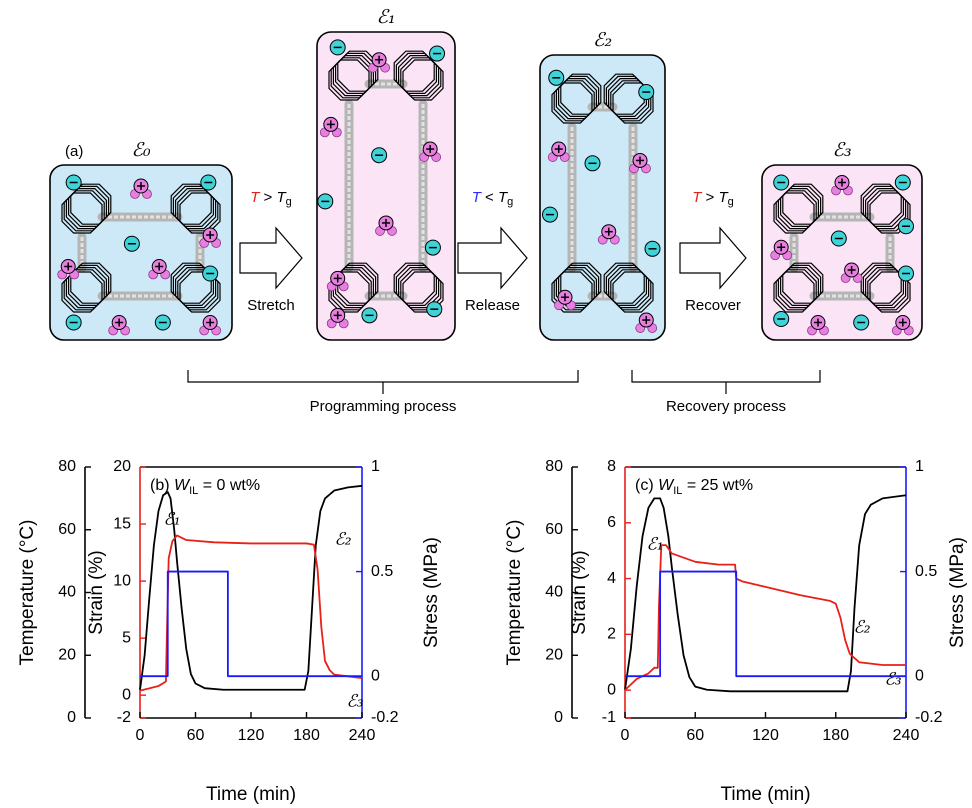 The image size is (972, 808). What do you see at coordinates (71, 717) in the screenshot?
I see `y-tick-label: 0` at bounding box center [71, 717].